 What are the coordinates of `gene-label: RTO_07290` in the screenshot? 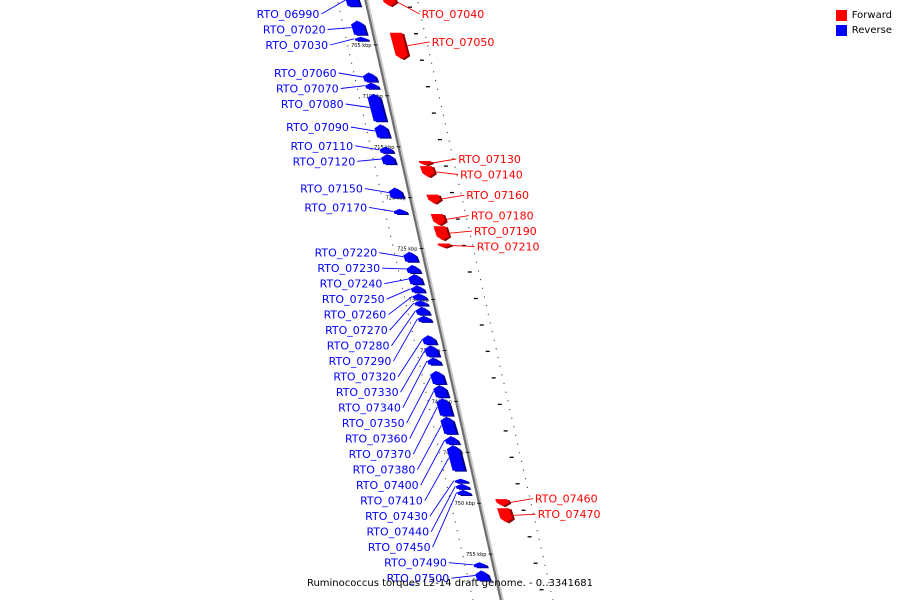 It's located at (360, 361).